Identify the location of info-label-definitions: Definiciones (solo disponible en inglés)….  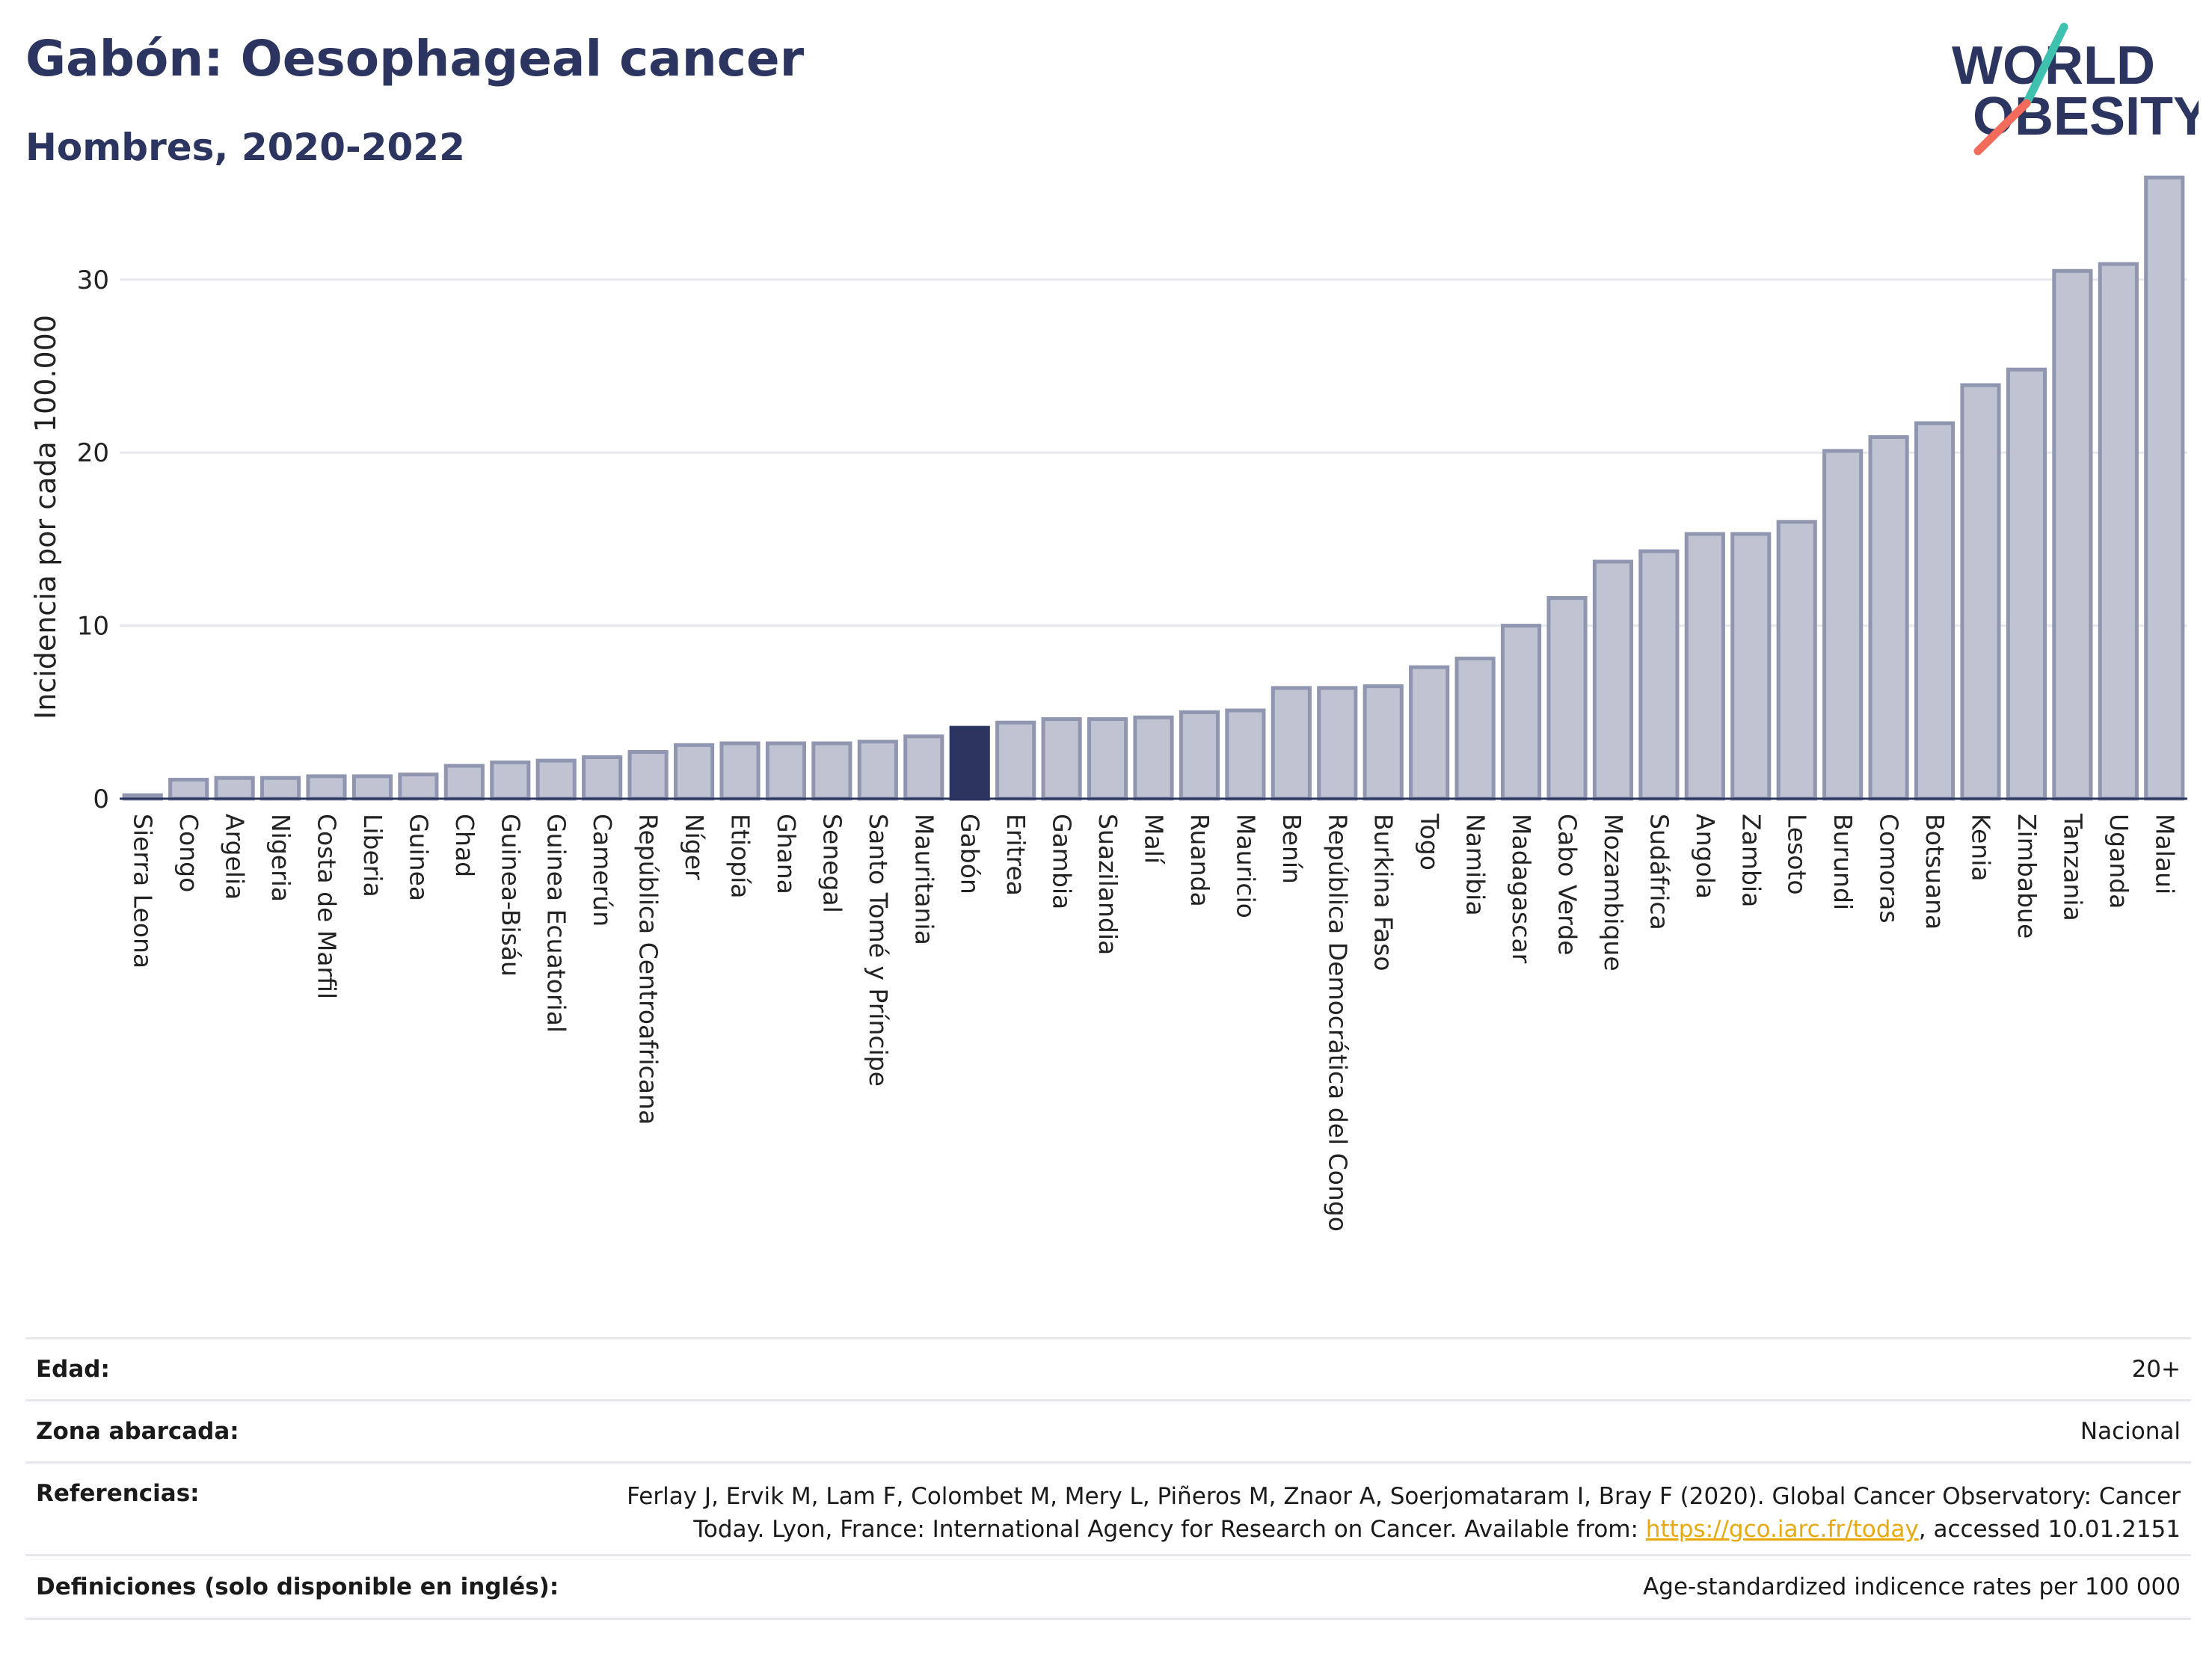
(297, 1586).